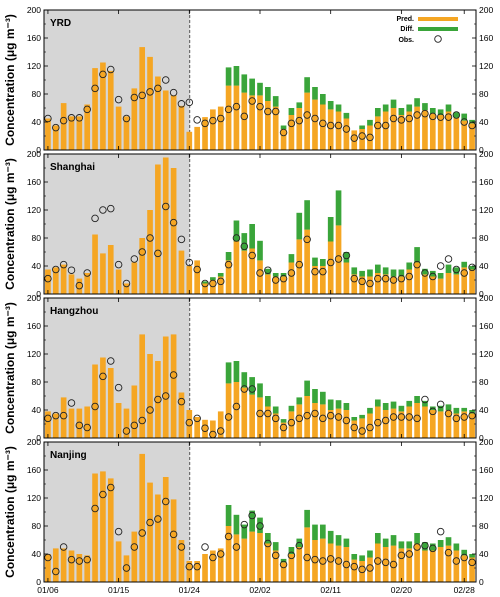  I want to click on panel-title: Shanghai, so click(72, 167).